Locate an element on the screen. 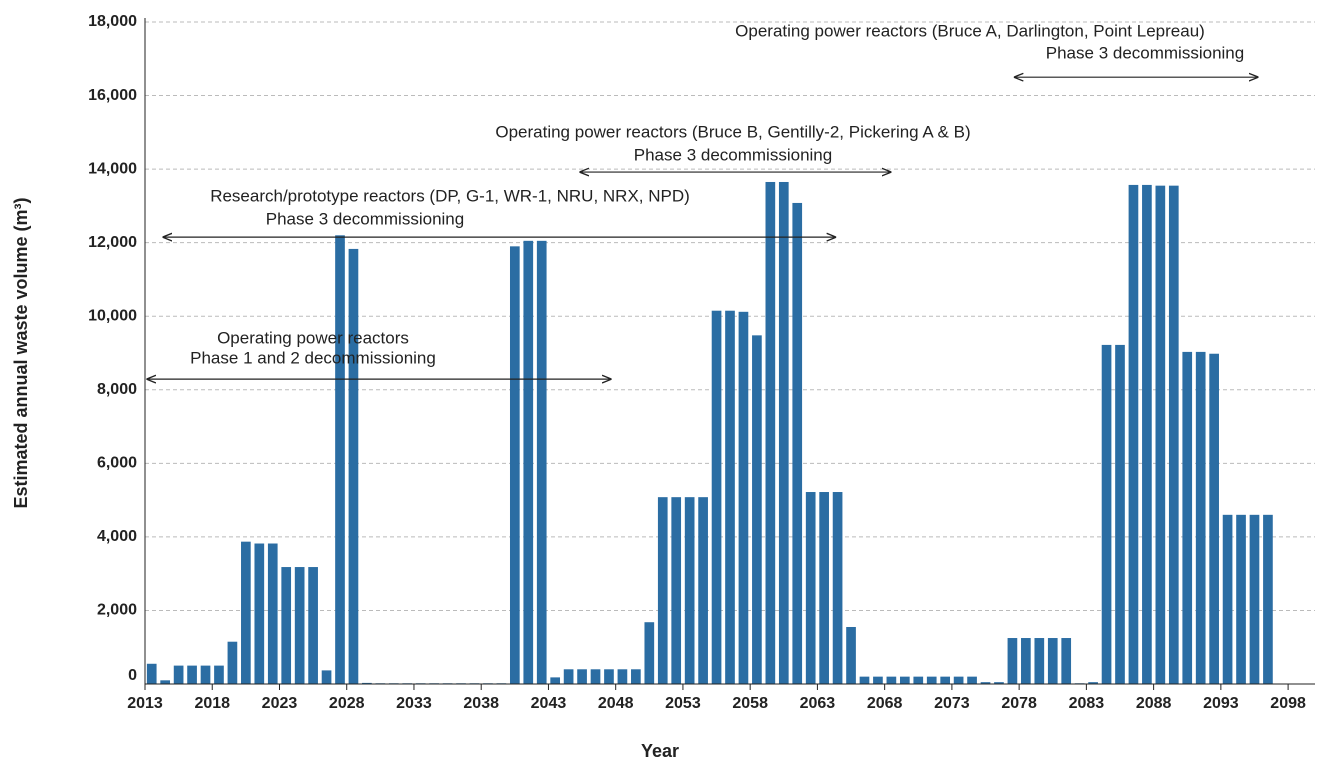  annotation-text: Phase 1 and 2 decommissioning is located at coordinates (313, 357).